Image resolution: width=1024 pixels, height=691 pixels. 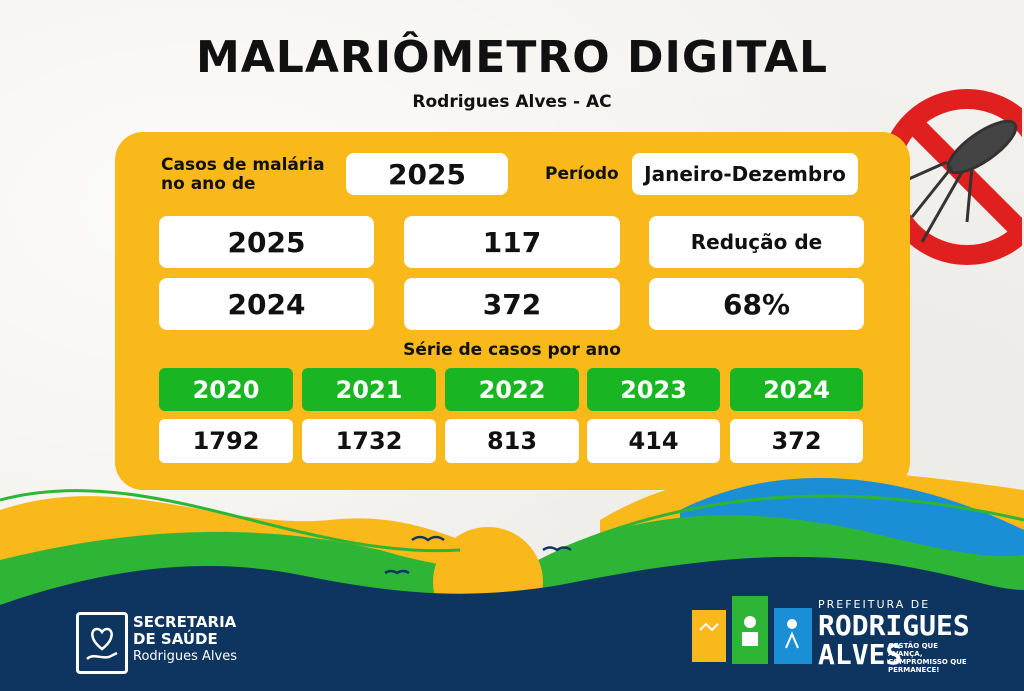 I want to click on page-subtitle: Rodrigues Alves - AC, so click(x=512, y=102).